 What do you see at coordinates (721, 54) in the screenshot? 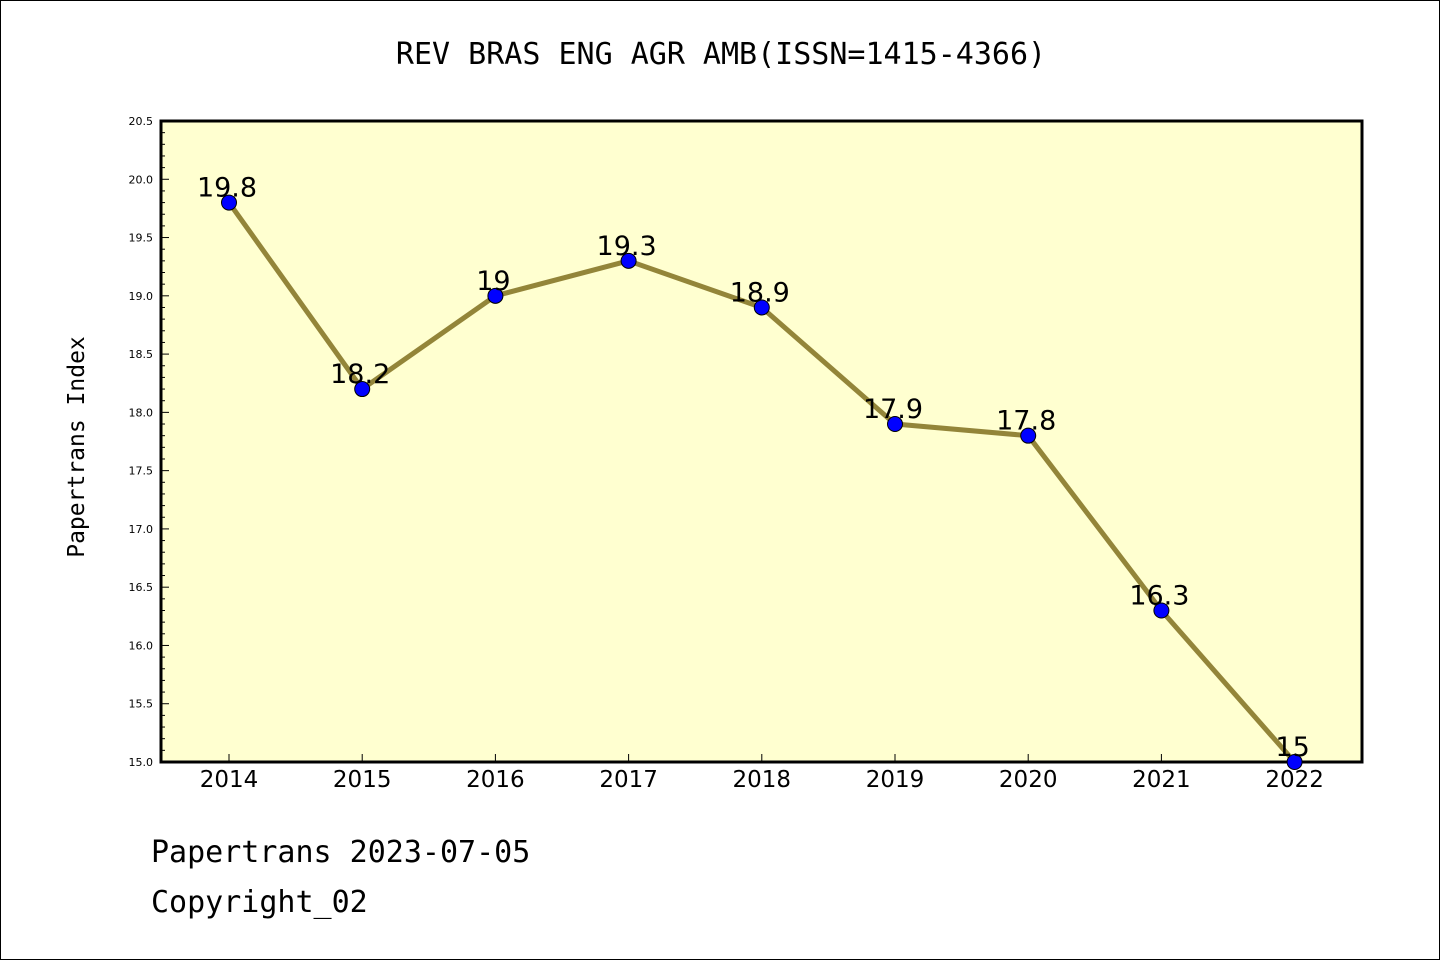
I see `chart-title: REV BRAS ENG AGR AMB(ISSN=1415-4366)` at bounding box center [721, 54].